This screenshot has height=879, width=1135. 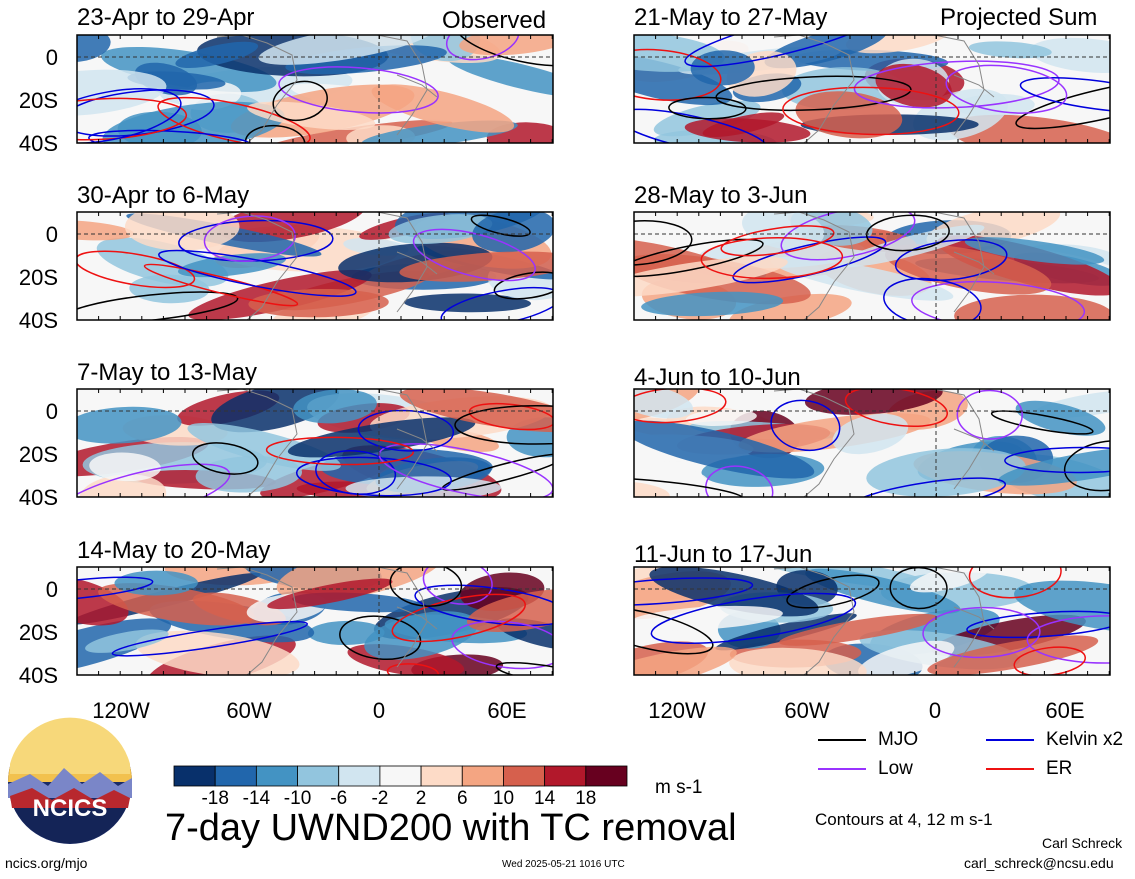 What do you see at coordinates (563, 864) in the screenshot?
I see `footer-timestamp: Wed 2025-05-21 1016 UTC` at bounding box center [563, 864].